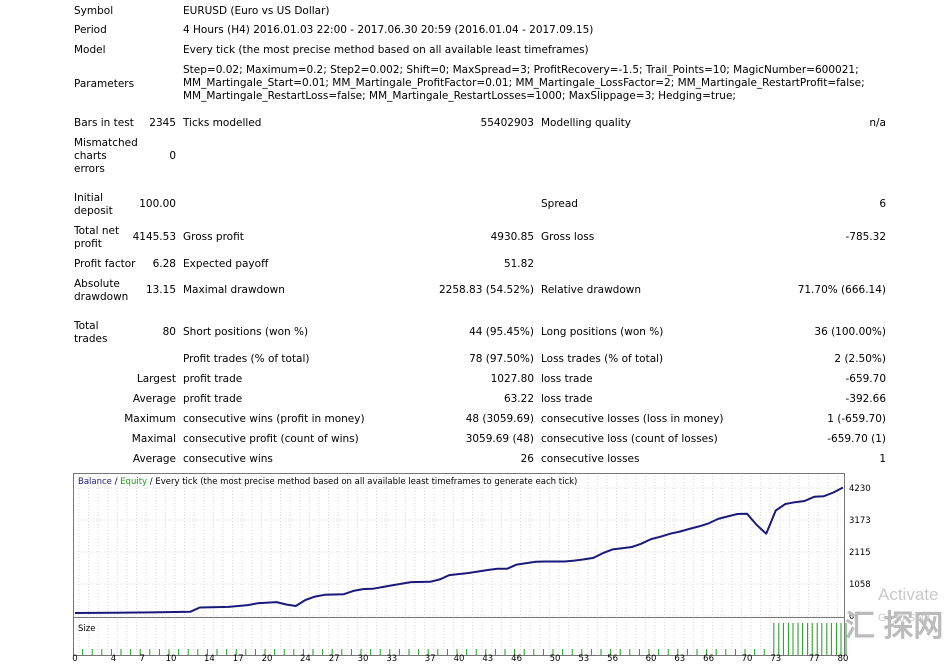 The image size is (951, 667). I want to click on size-grid, so click(458, 637).